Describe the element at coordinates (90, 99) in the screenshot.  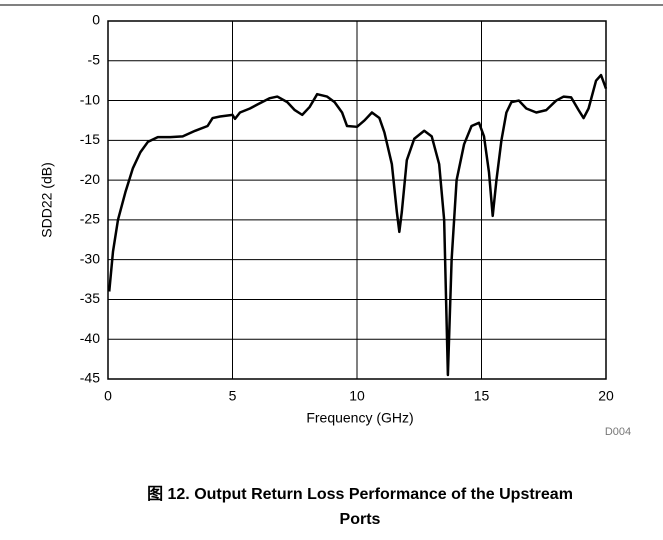
I see `y-tick-label: -10` at that location.